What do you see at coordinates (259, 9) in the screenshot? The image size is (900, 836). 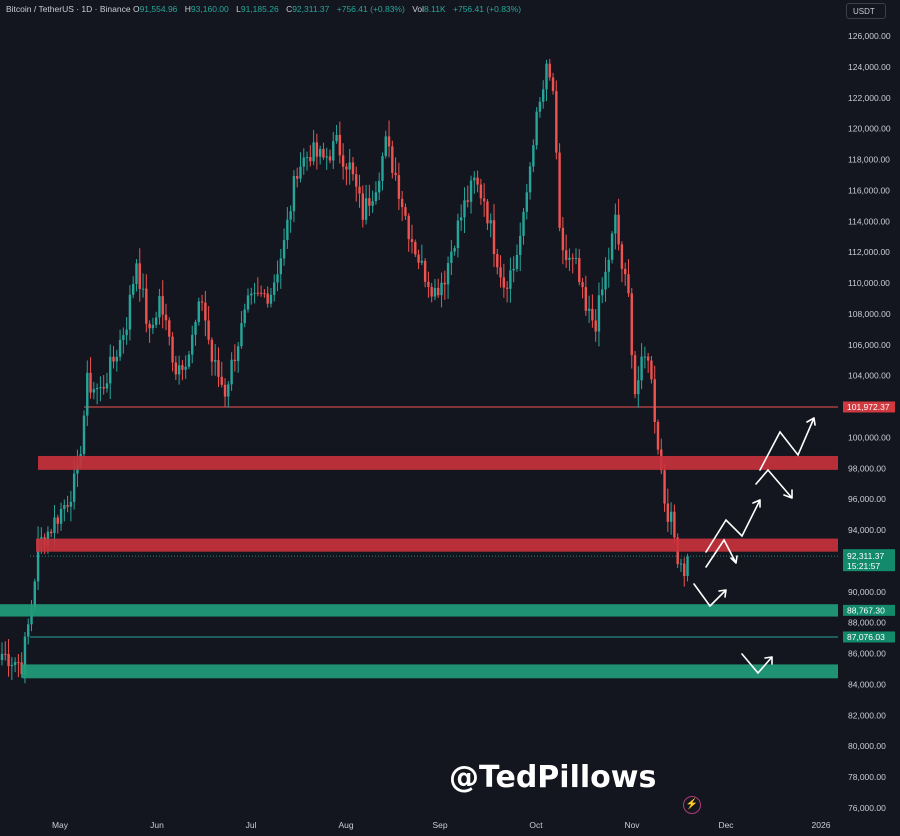 I see `low-value: 91,185.26` at bounding box center [259, 9].